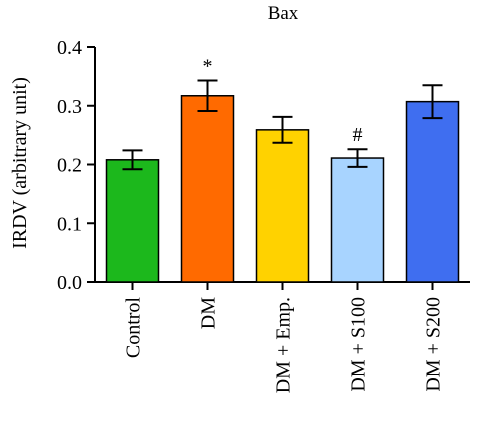 Image resolution: width=500 pixels, height=432 pixels. What do you see at coordinates (69, 283) in the screenshot?
I see `y-tick-label: 0.0` at bounding box center [69, 283].